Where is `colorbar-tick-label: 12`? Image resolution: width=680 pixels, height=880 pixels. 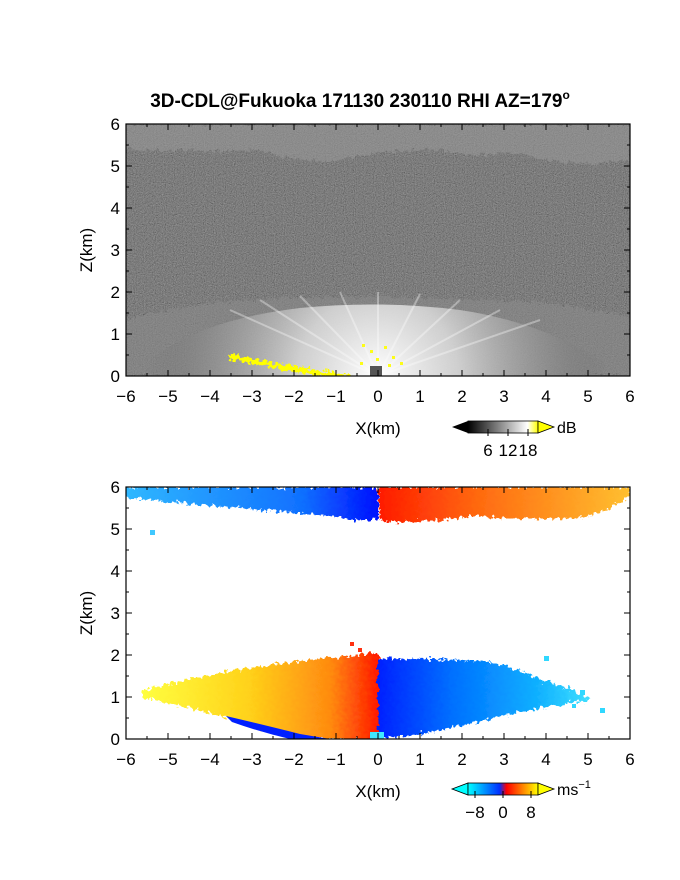
colorbar-tick-label: 12 is located at coordinates (508, 450).